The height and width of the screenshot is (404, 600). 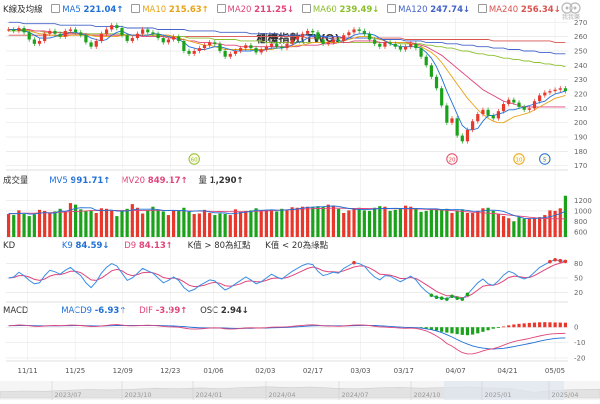 I want to click on ma-marker, so click(x=452, y=159).